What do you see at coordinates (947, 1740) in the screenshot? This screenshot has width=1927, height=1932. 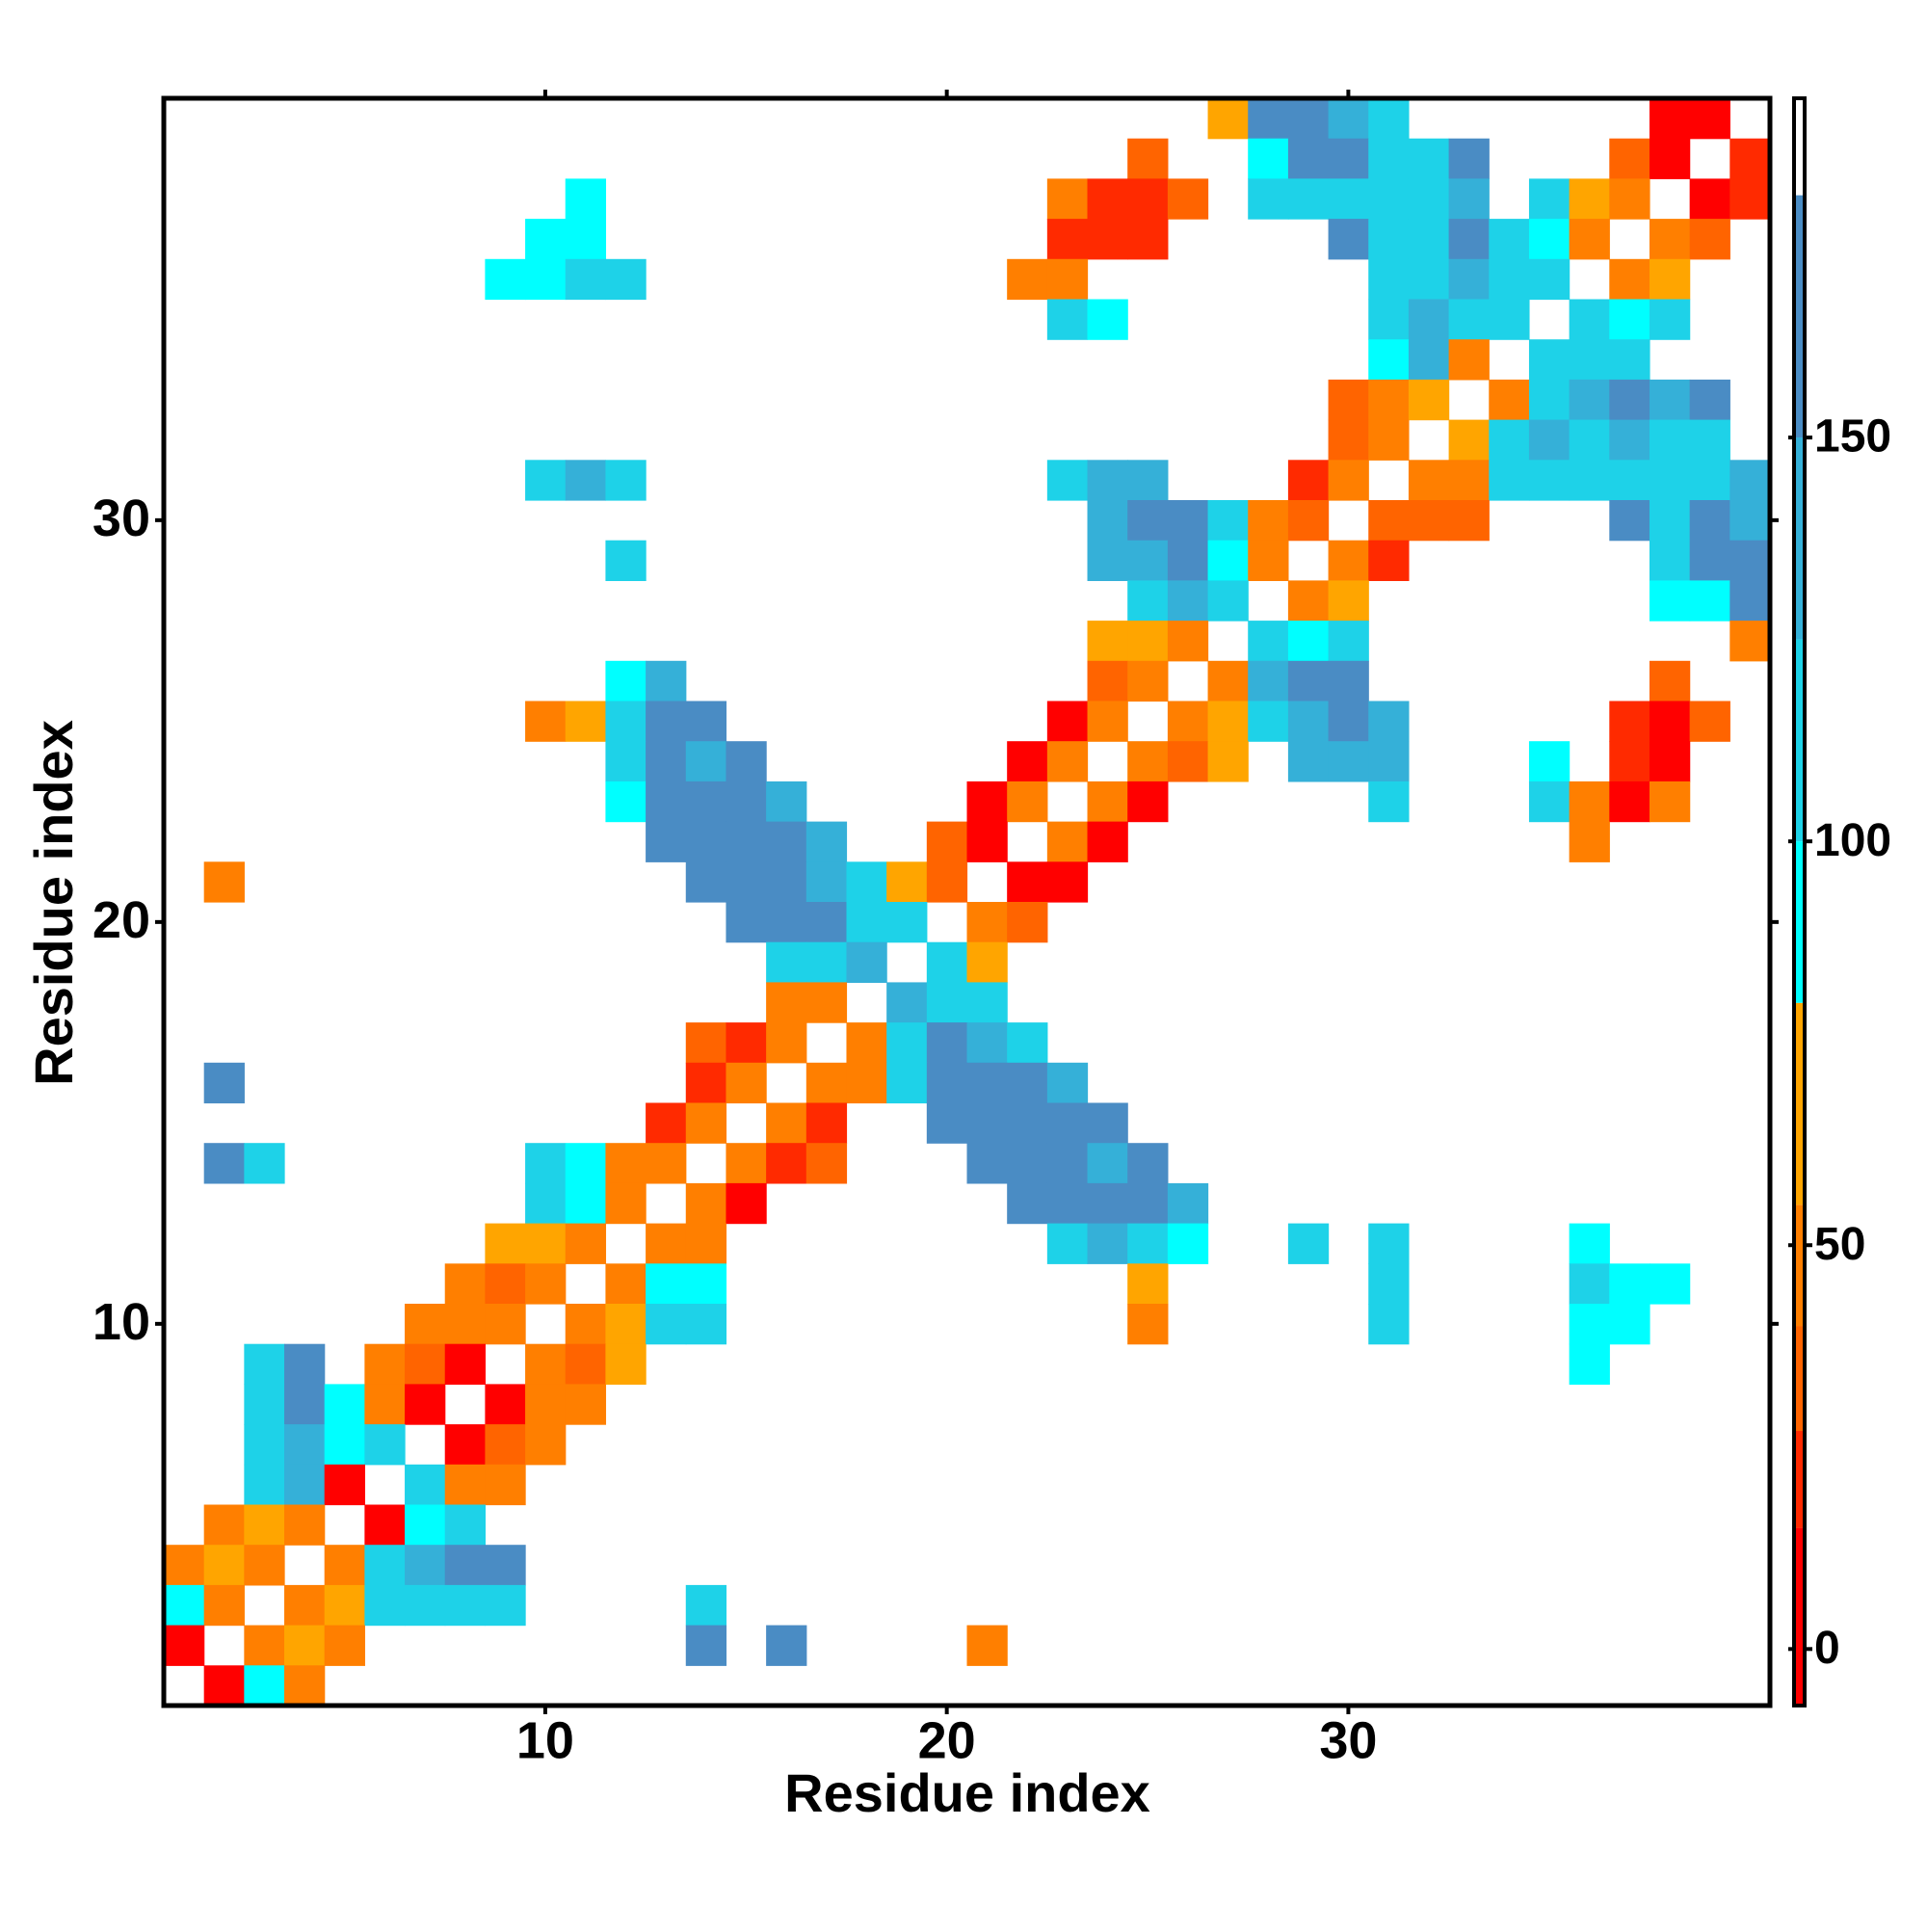 I see `x-tick-label: 20` at bounding box center [947, 1740].